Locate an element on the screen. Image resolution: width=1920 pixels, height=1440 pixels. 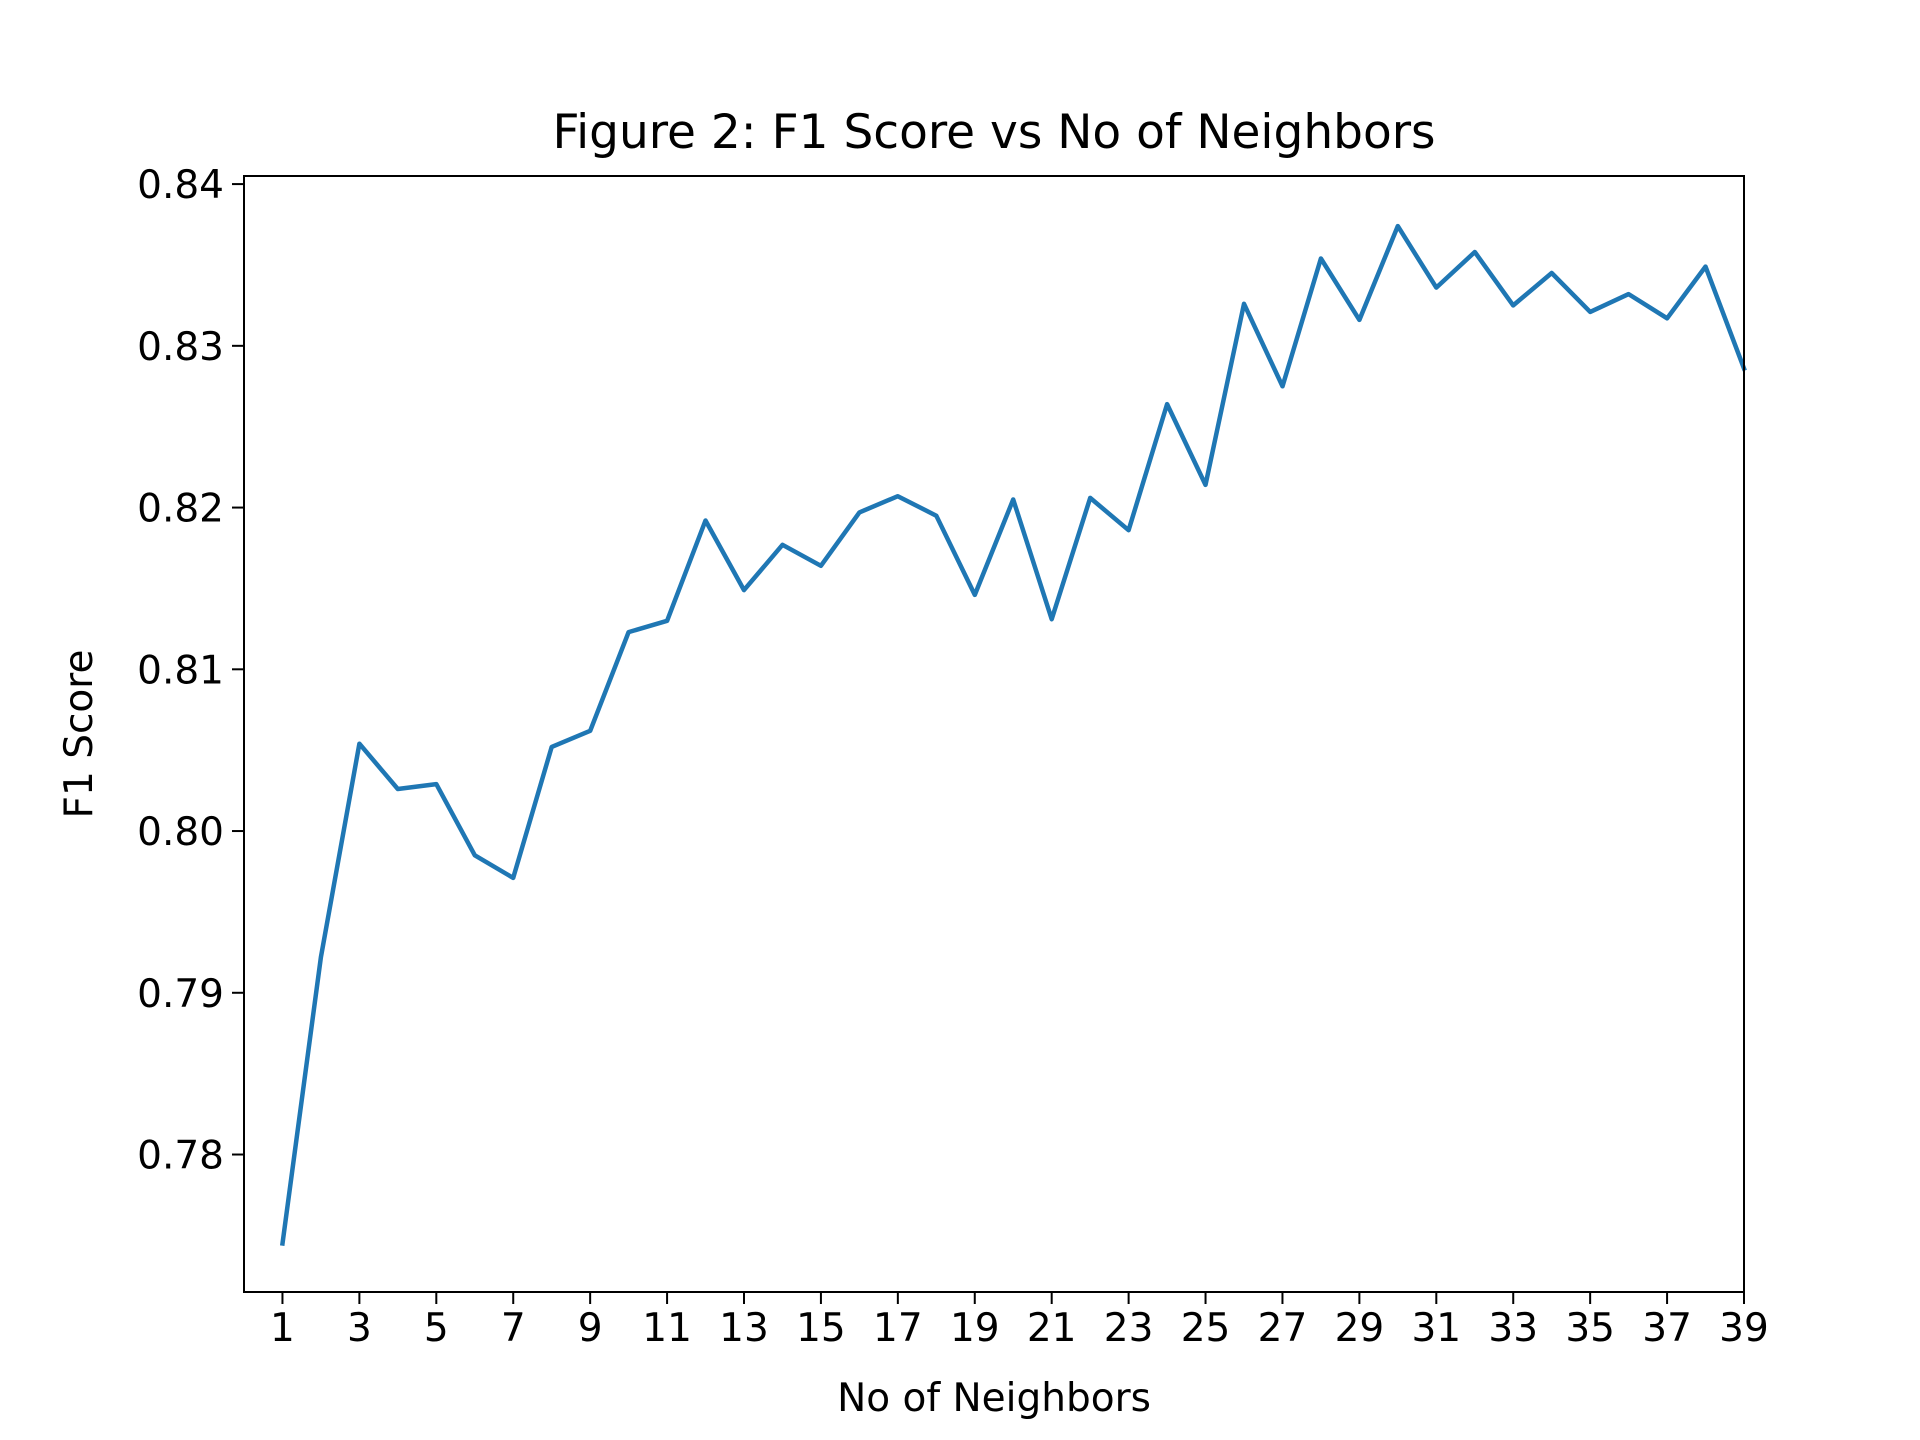
x-tick-label: 13 is located at coordinates (744, 1328).